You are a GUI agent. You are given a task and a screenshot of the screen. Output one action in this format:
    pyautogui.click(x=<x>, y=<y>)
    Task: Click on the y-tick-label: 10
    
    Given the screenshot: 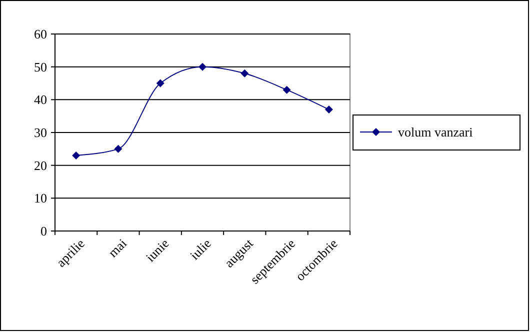 What is the action you would take?
    pyautogui.click(x=40, y=198)
    